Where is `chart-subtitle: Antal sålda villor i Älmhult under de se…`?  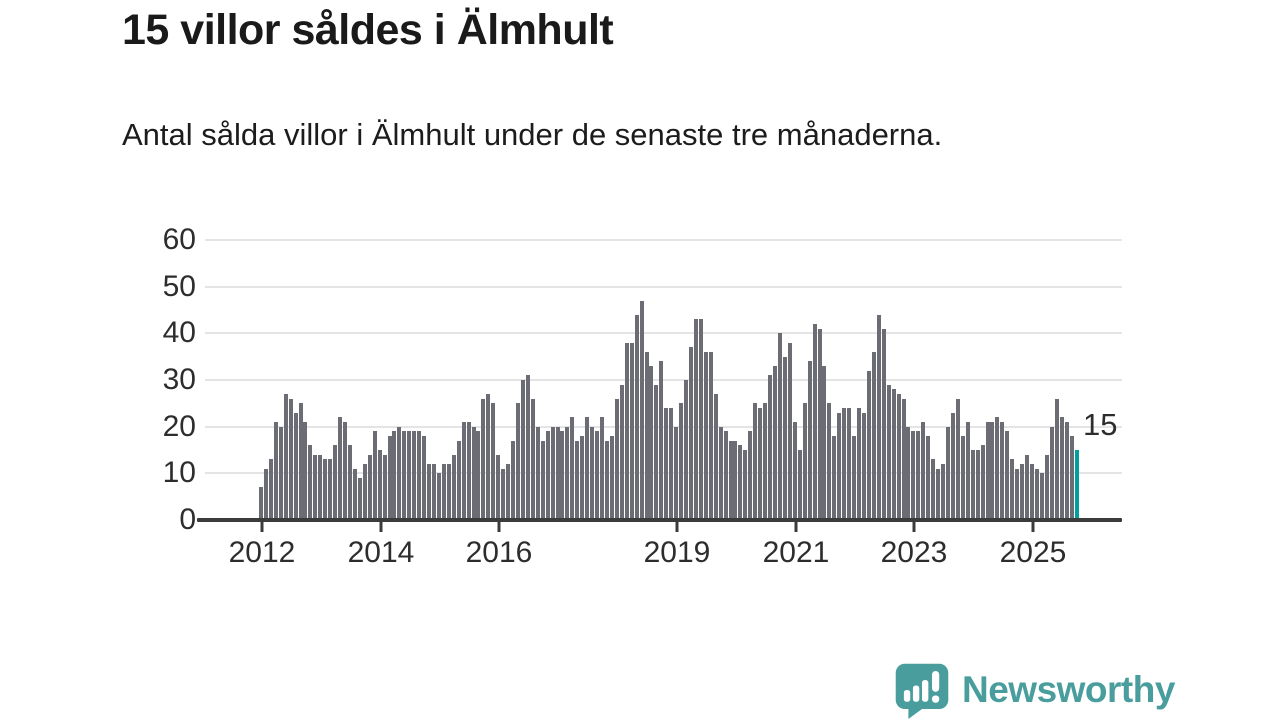 chart-subtitle: Antal sålda villor i Älmhult under de se… is located at coordinates (532, 134).